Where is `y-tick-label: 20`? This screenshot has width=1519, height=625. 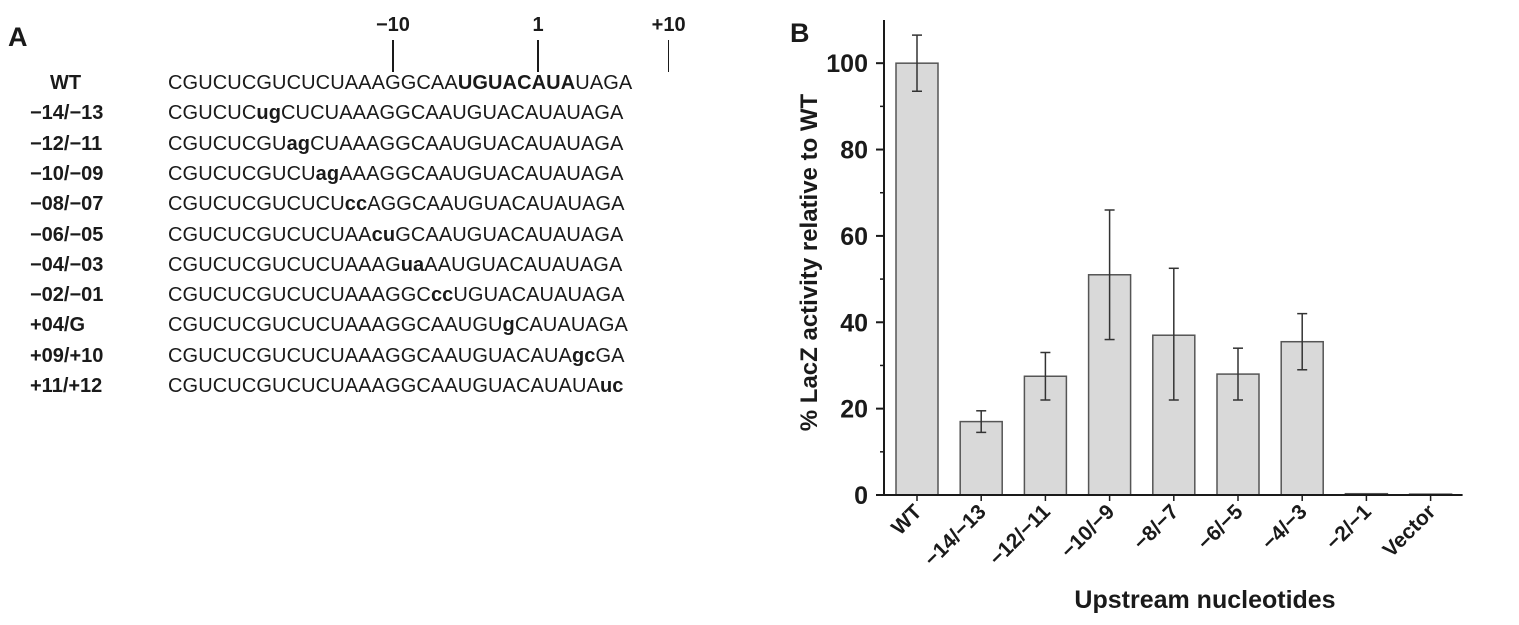
y-tick-label: 20 is located at coordinates (854, 410).